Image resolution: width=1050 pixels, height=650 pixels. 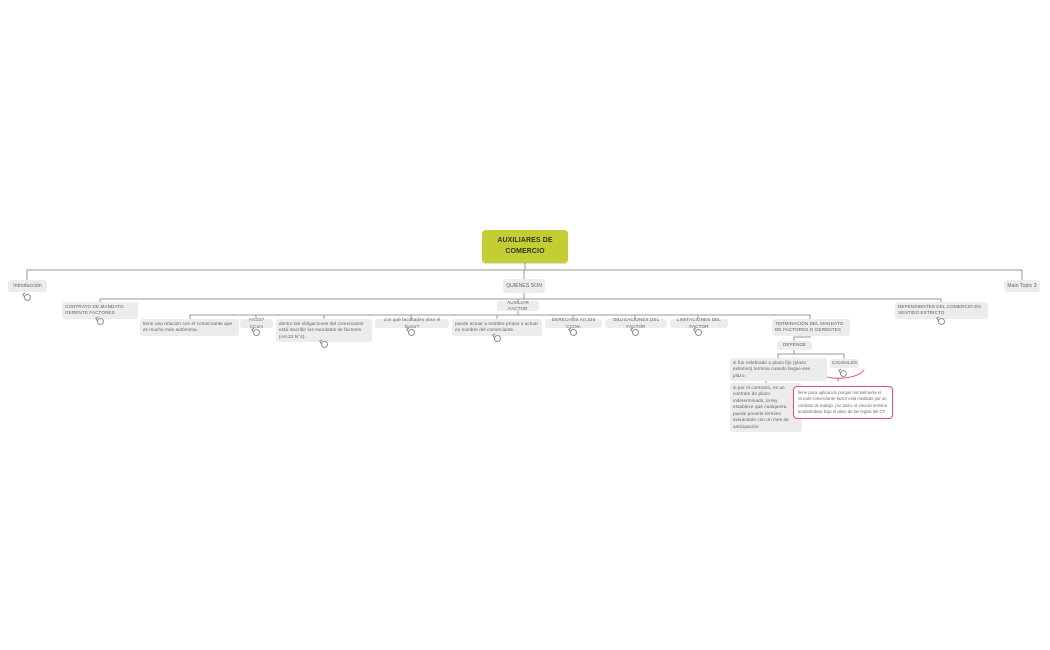 I want to click on topic-auxiliar-factor: AUXILIAR FACTOR, so click(x=518, y=305).